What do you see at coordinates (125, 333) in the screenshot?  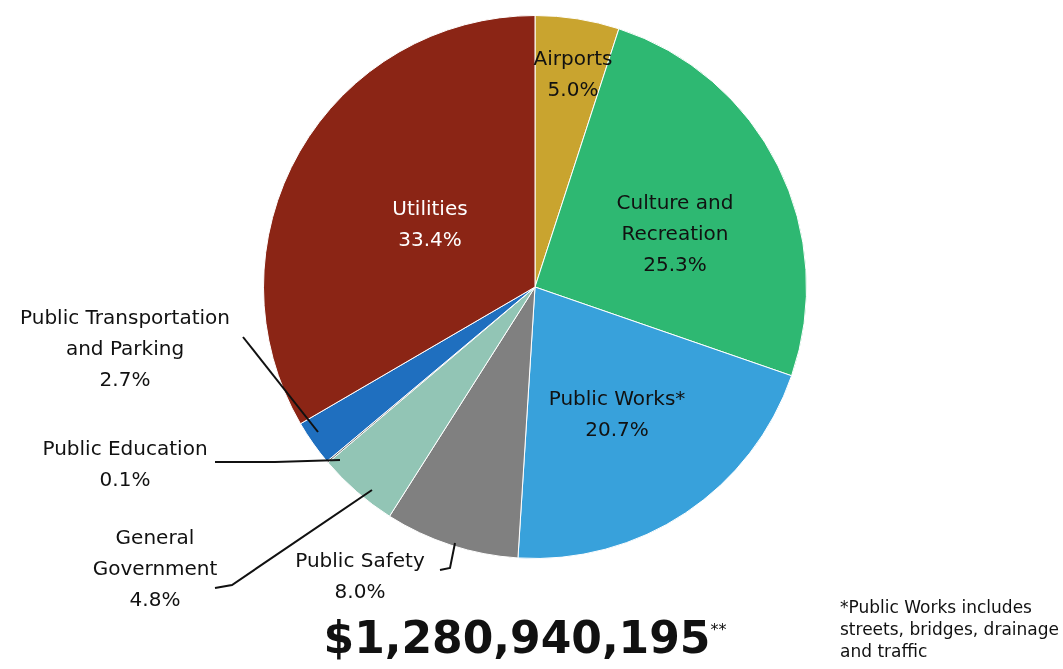 I see `slice-label: Public Transportation and Parking` at bounding box center [125, 333].